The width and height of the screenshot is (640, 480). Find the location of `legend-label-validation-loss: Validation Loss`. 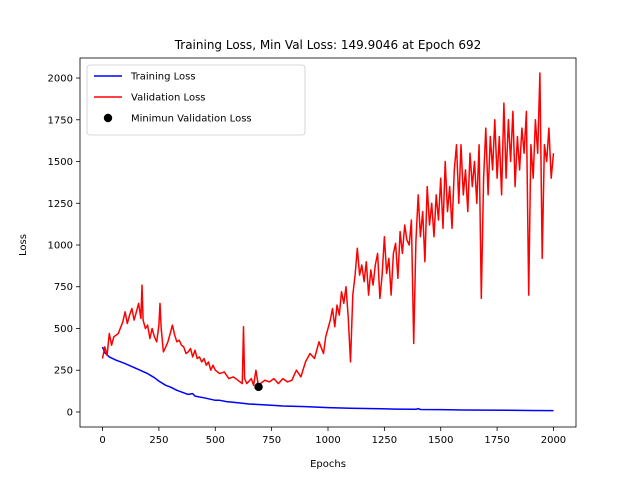

legend-label-validation-loss: Validation Loss is located at coordinates (168, 98).